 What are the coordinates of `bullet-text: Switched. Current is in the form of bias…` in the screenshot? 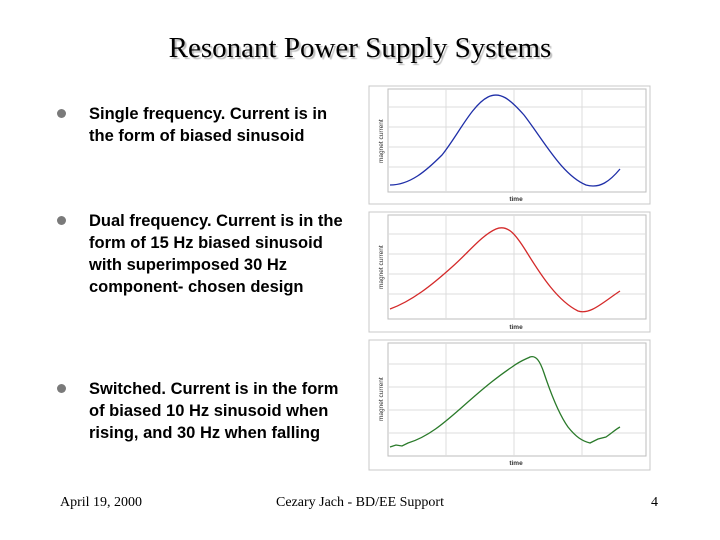 It's located at (214, 411).